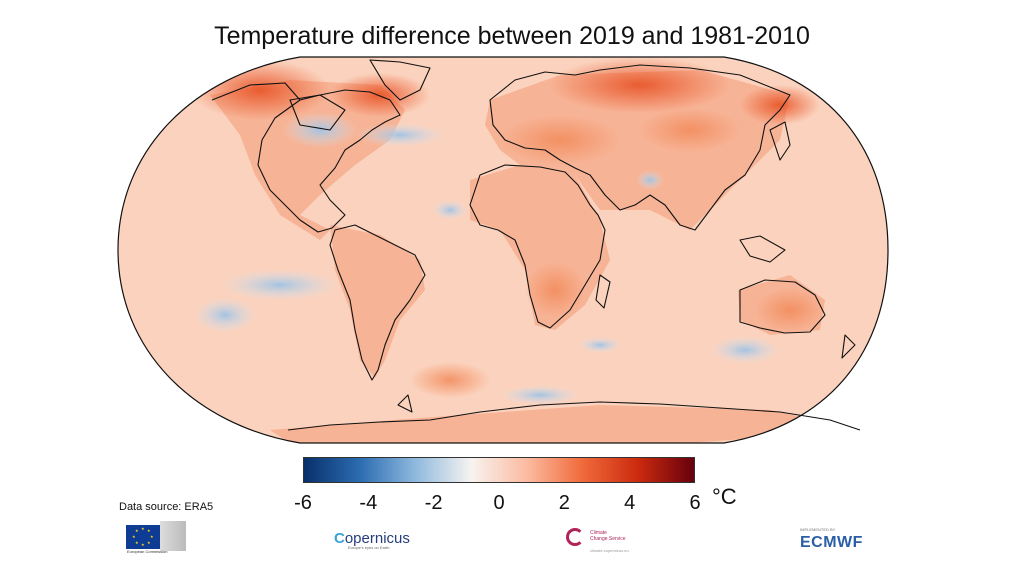 The height and width of the screenshot is (576, 1024). Describe the element at coordinates (575, 537) in the screenshot. I see `thermometer-ring-icon` at that location.